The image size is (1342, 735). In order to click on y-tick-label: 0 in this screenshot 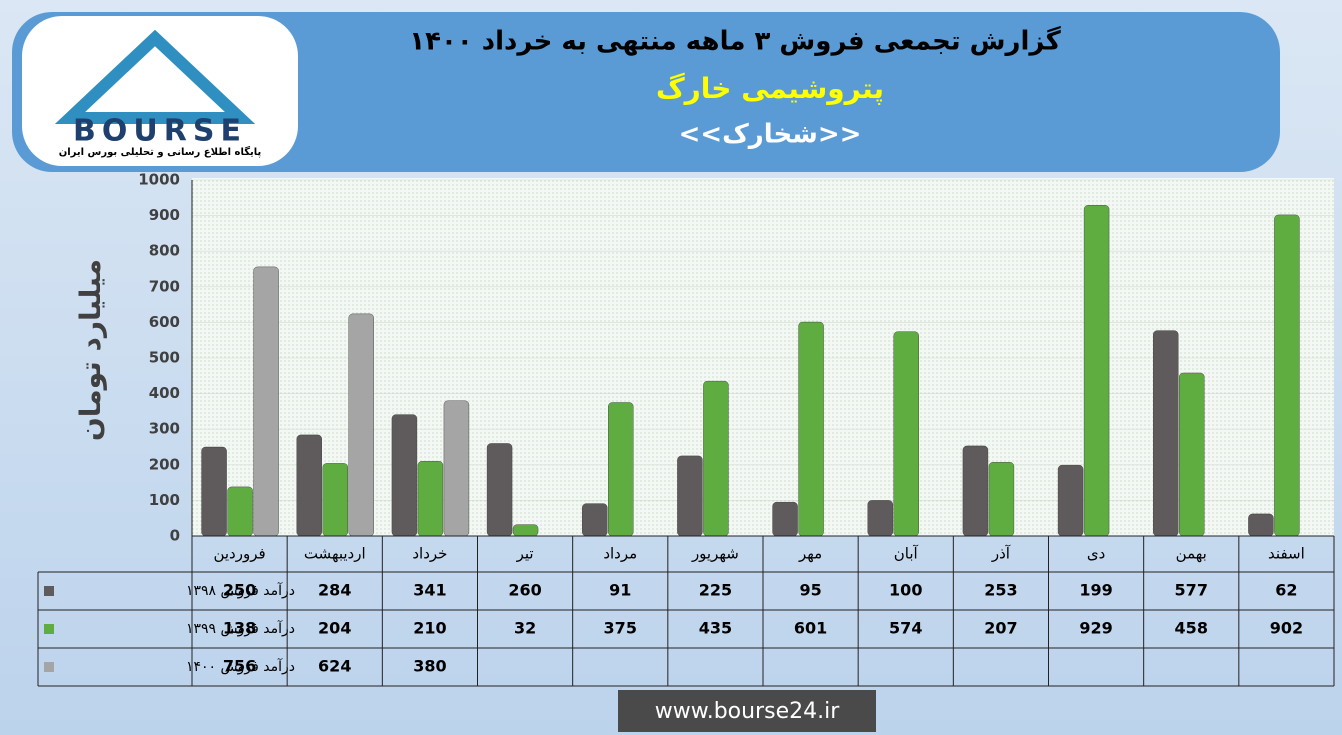, I will do `click(175, 536)`.